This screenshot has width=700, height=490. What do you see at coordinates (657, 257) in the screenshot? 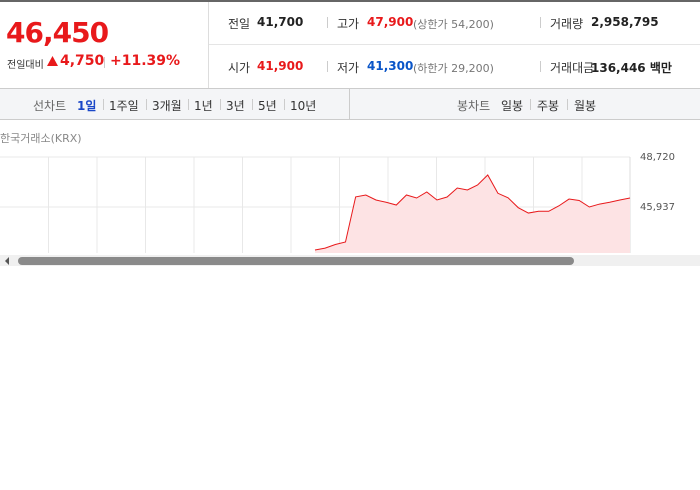
I see `y-tick-label: 43,154` at bounding box center [657, 257].